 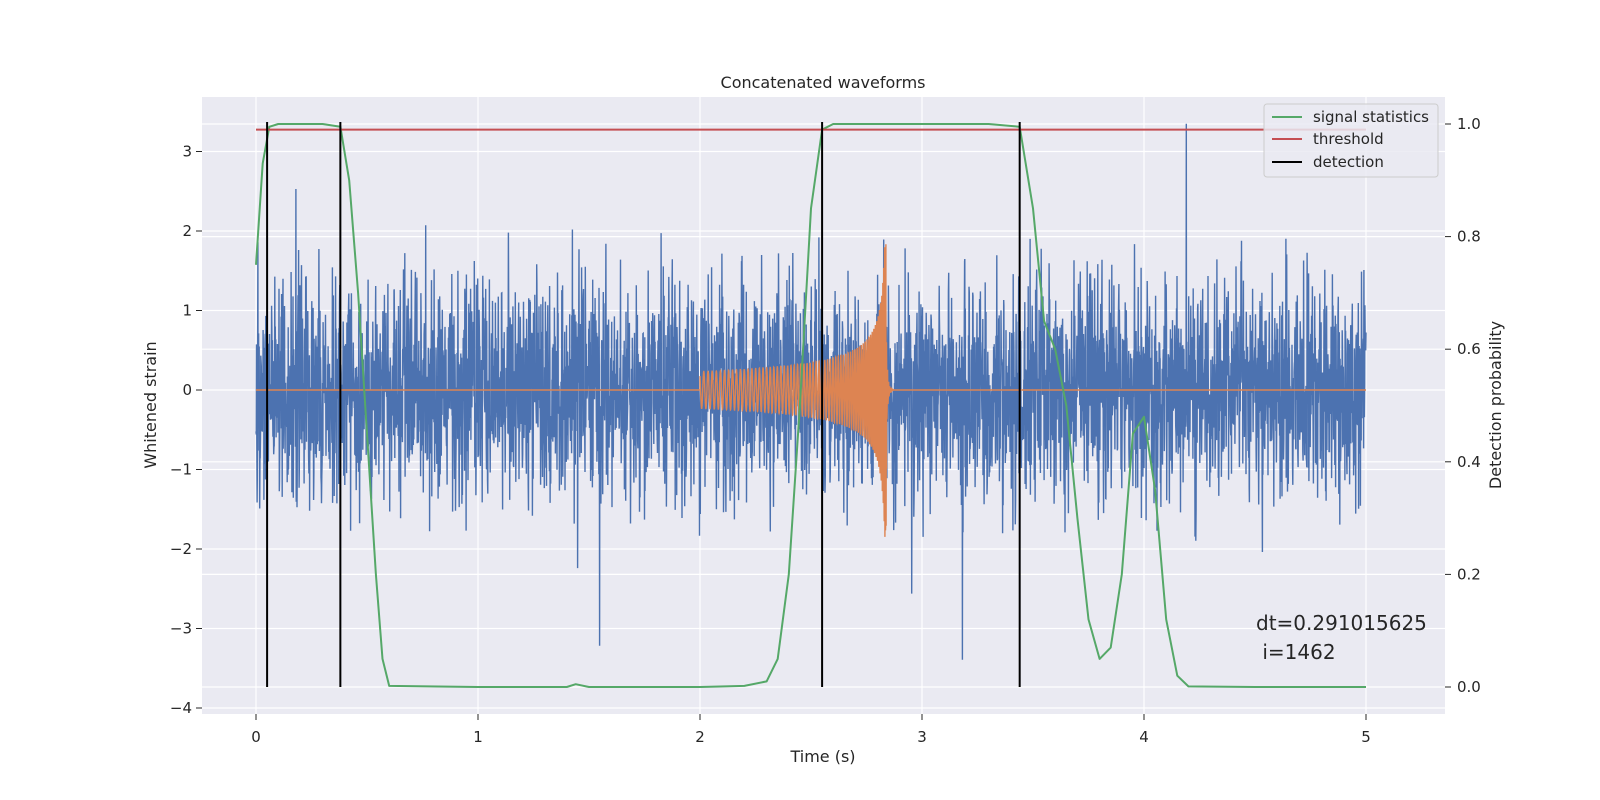 I want to click on legend-box, so click(x=1351, y=140).